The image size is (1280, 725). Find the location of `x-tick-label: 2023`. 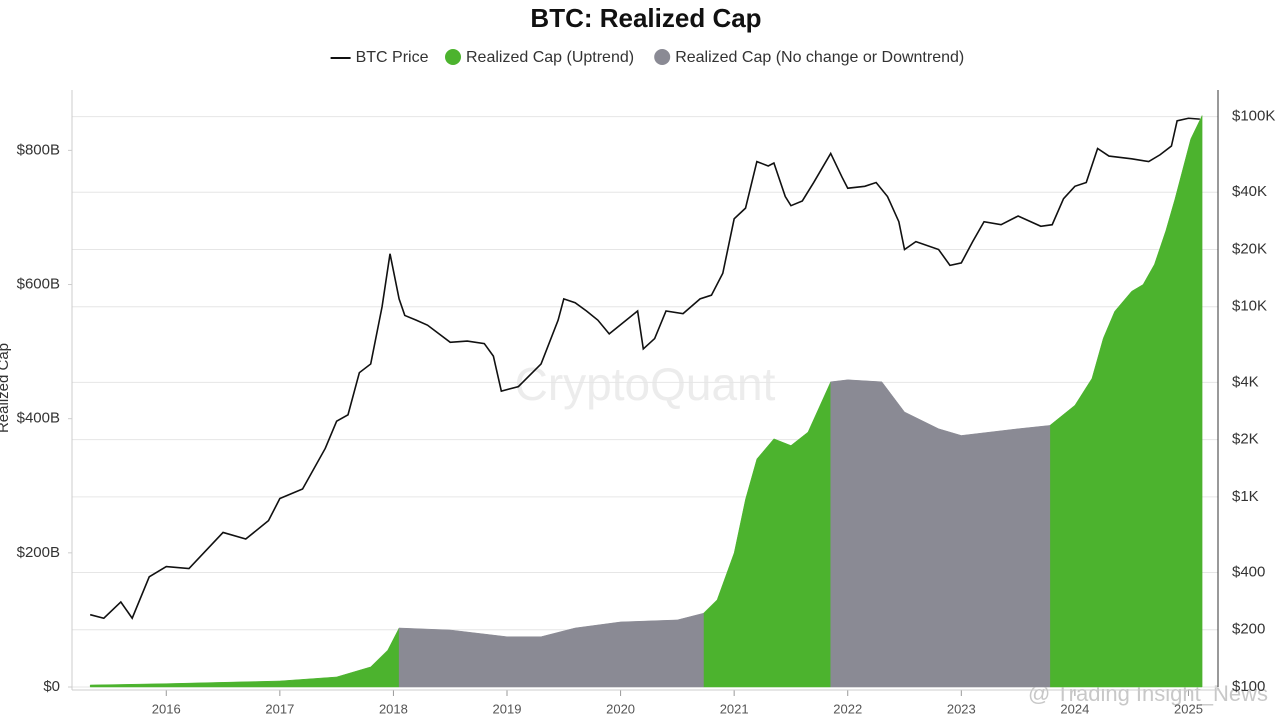

x-tick-label: 2023 is located at coordinates (961, 708).